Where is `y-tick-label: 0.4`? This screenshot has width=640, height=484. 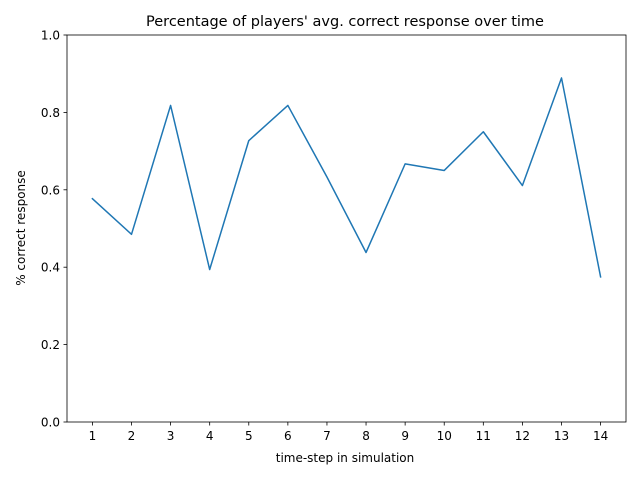 y-tick-label: 0.4 is located at coordinates (50, 268).